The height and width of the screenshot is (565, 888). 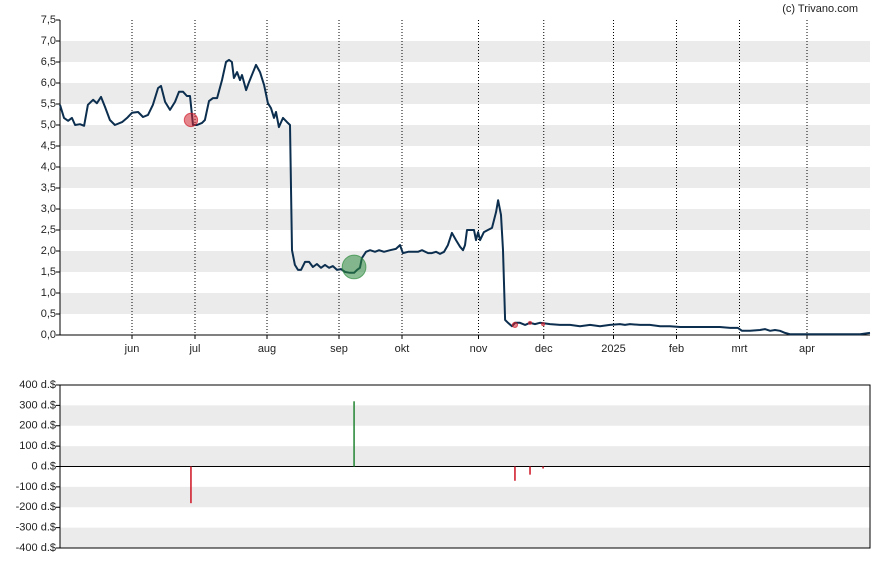 I want to click on y-tick-label: 7,0, so click(x=48, y=41).